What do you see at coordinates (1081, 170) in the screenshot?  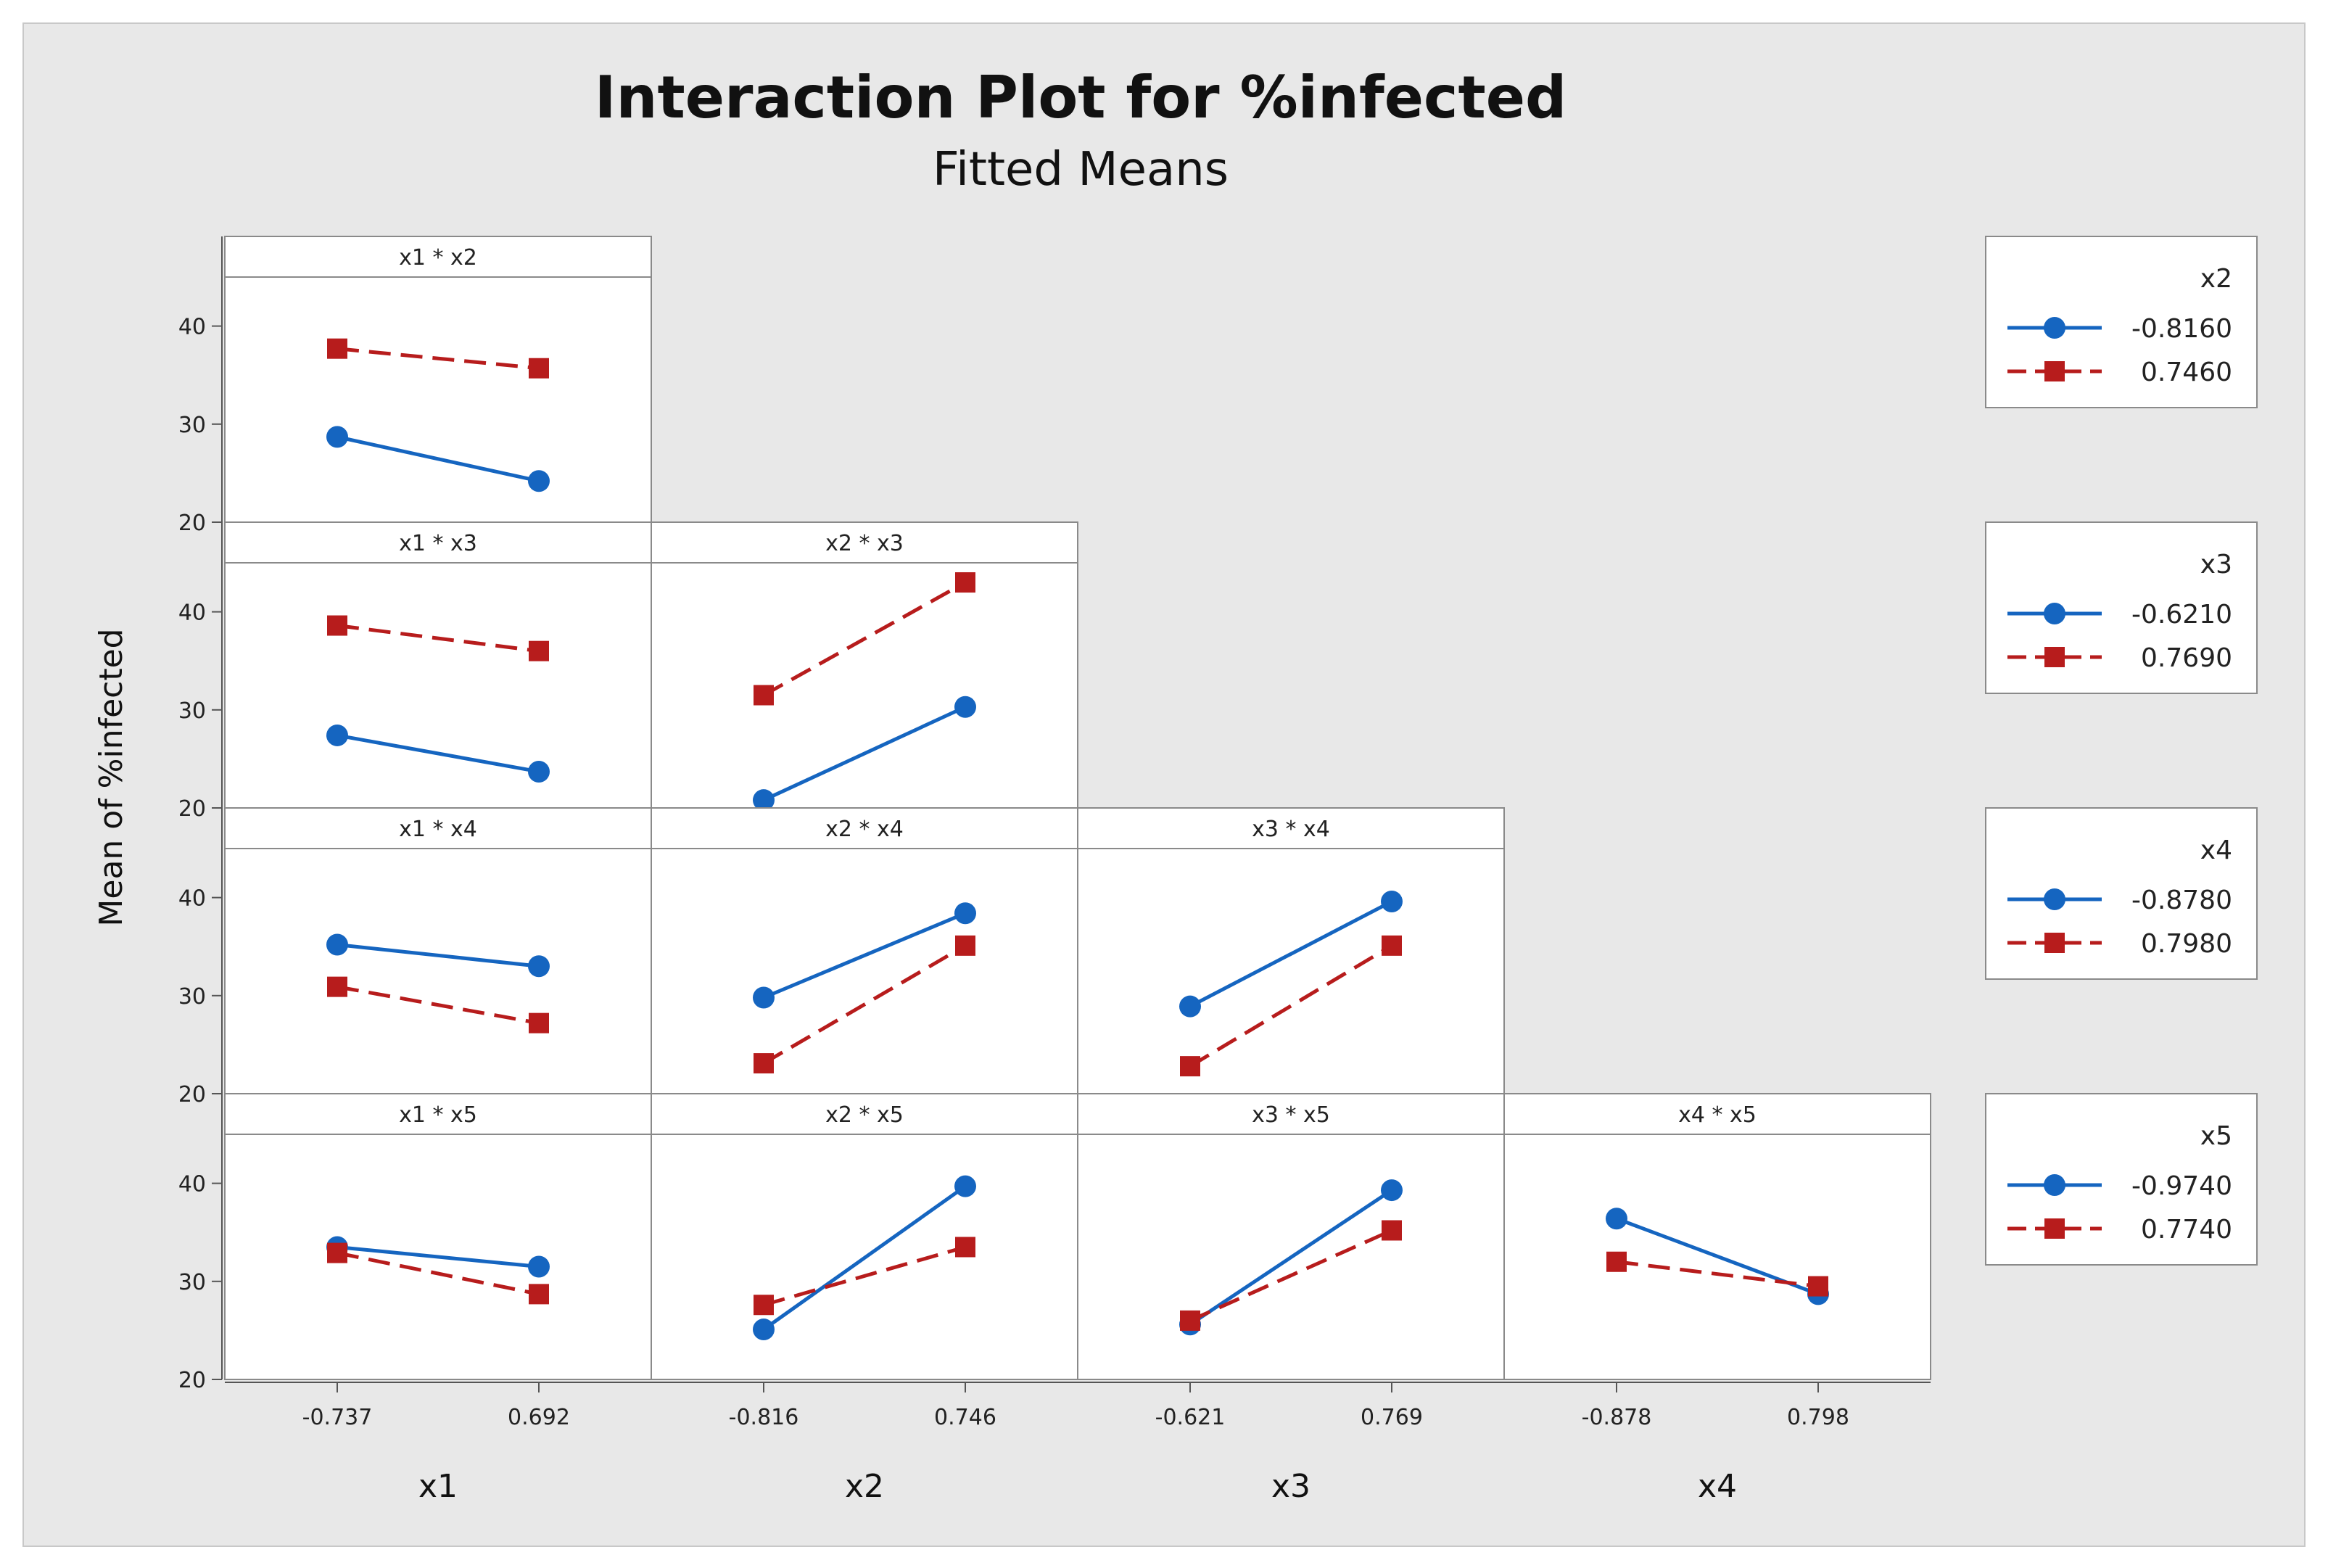 I see `chart-subtitle: Fitted Means` at bounding box center [1081, 170].